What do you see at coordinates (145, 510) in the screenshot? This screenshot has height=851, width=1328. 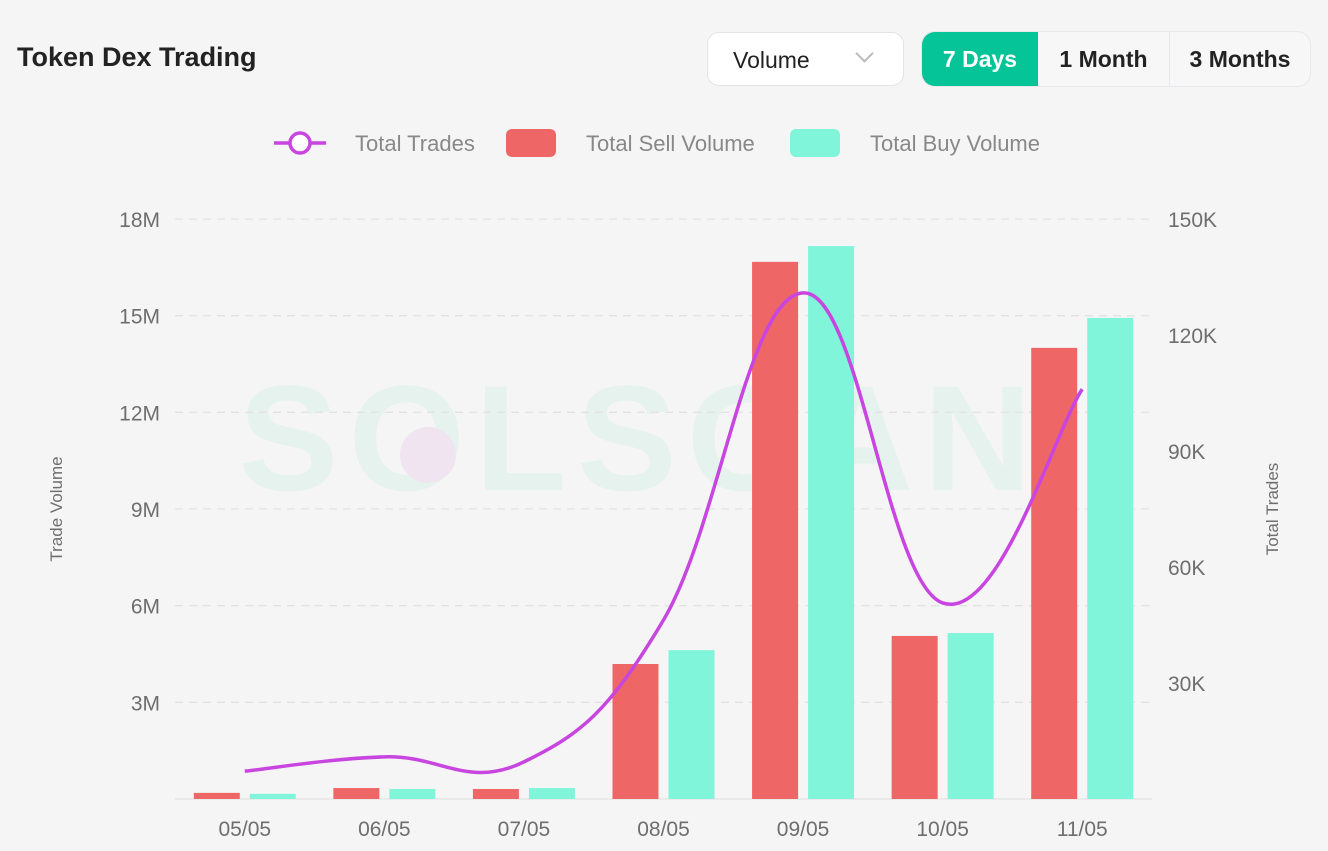 I see `y-tick-label: 9M` at bounding box center [145, 510].